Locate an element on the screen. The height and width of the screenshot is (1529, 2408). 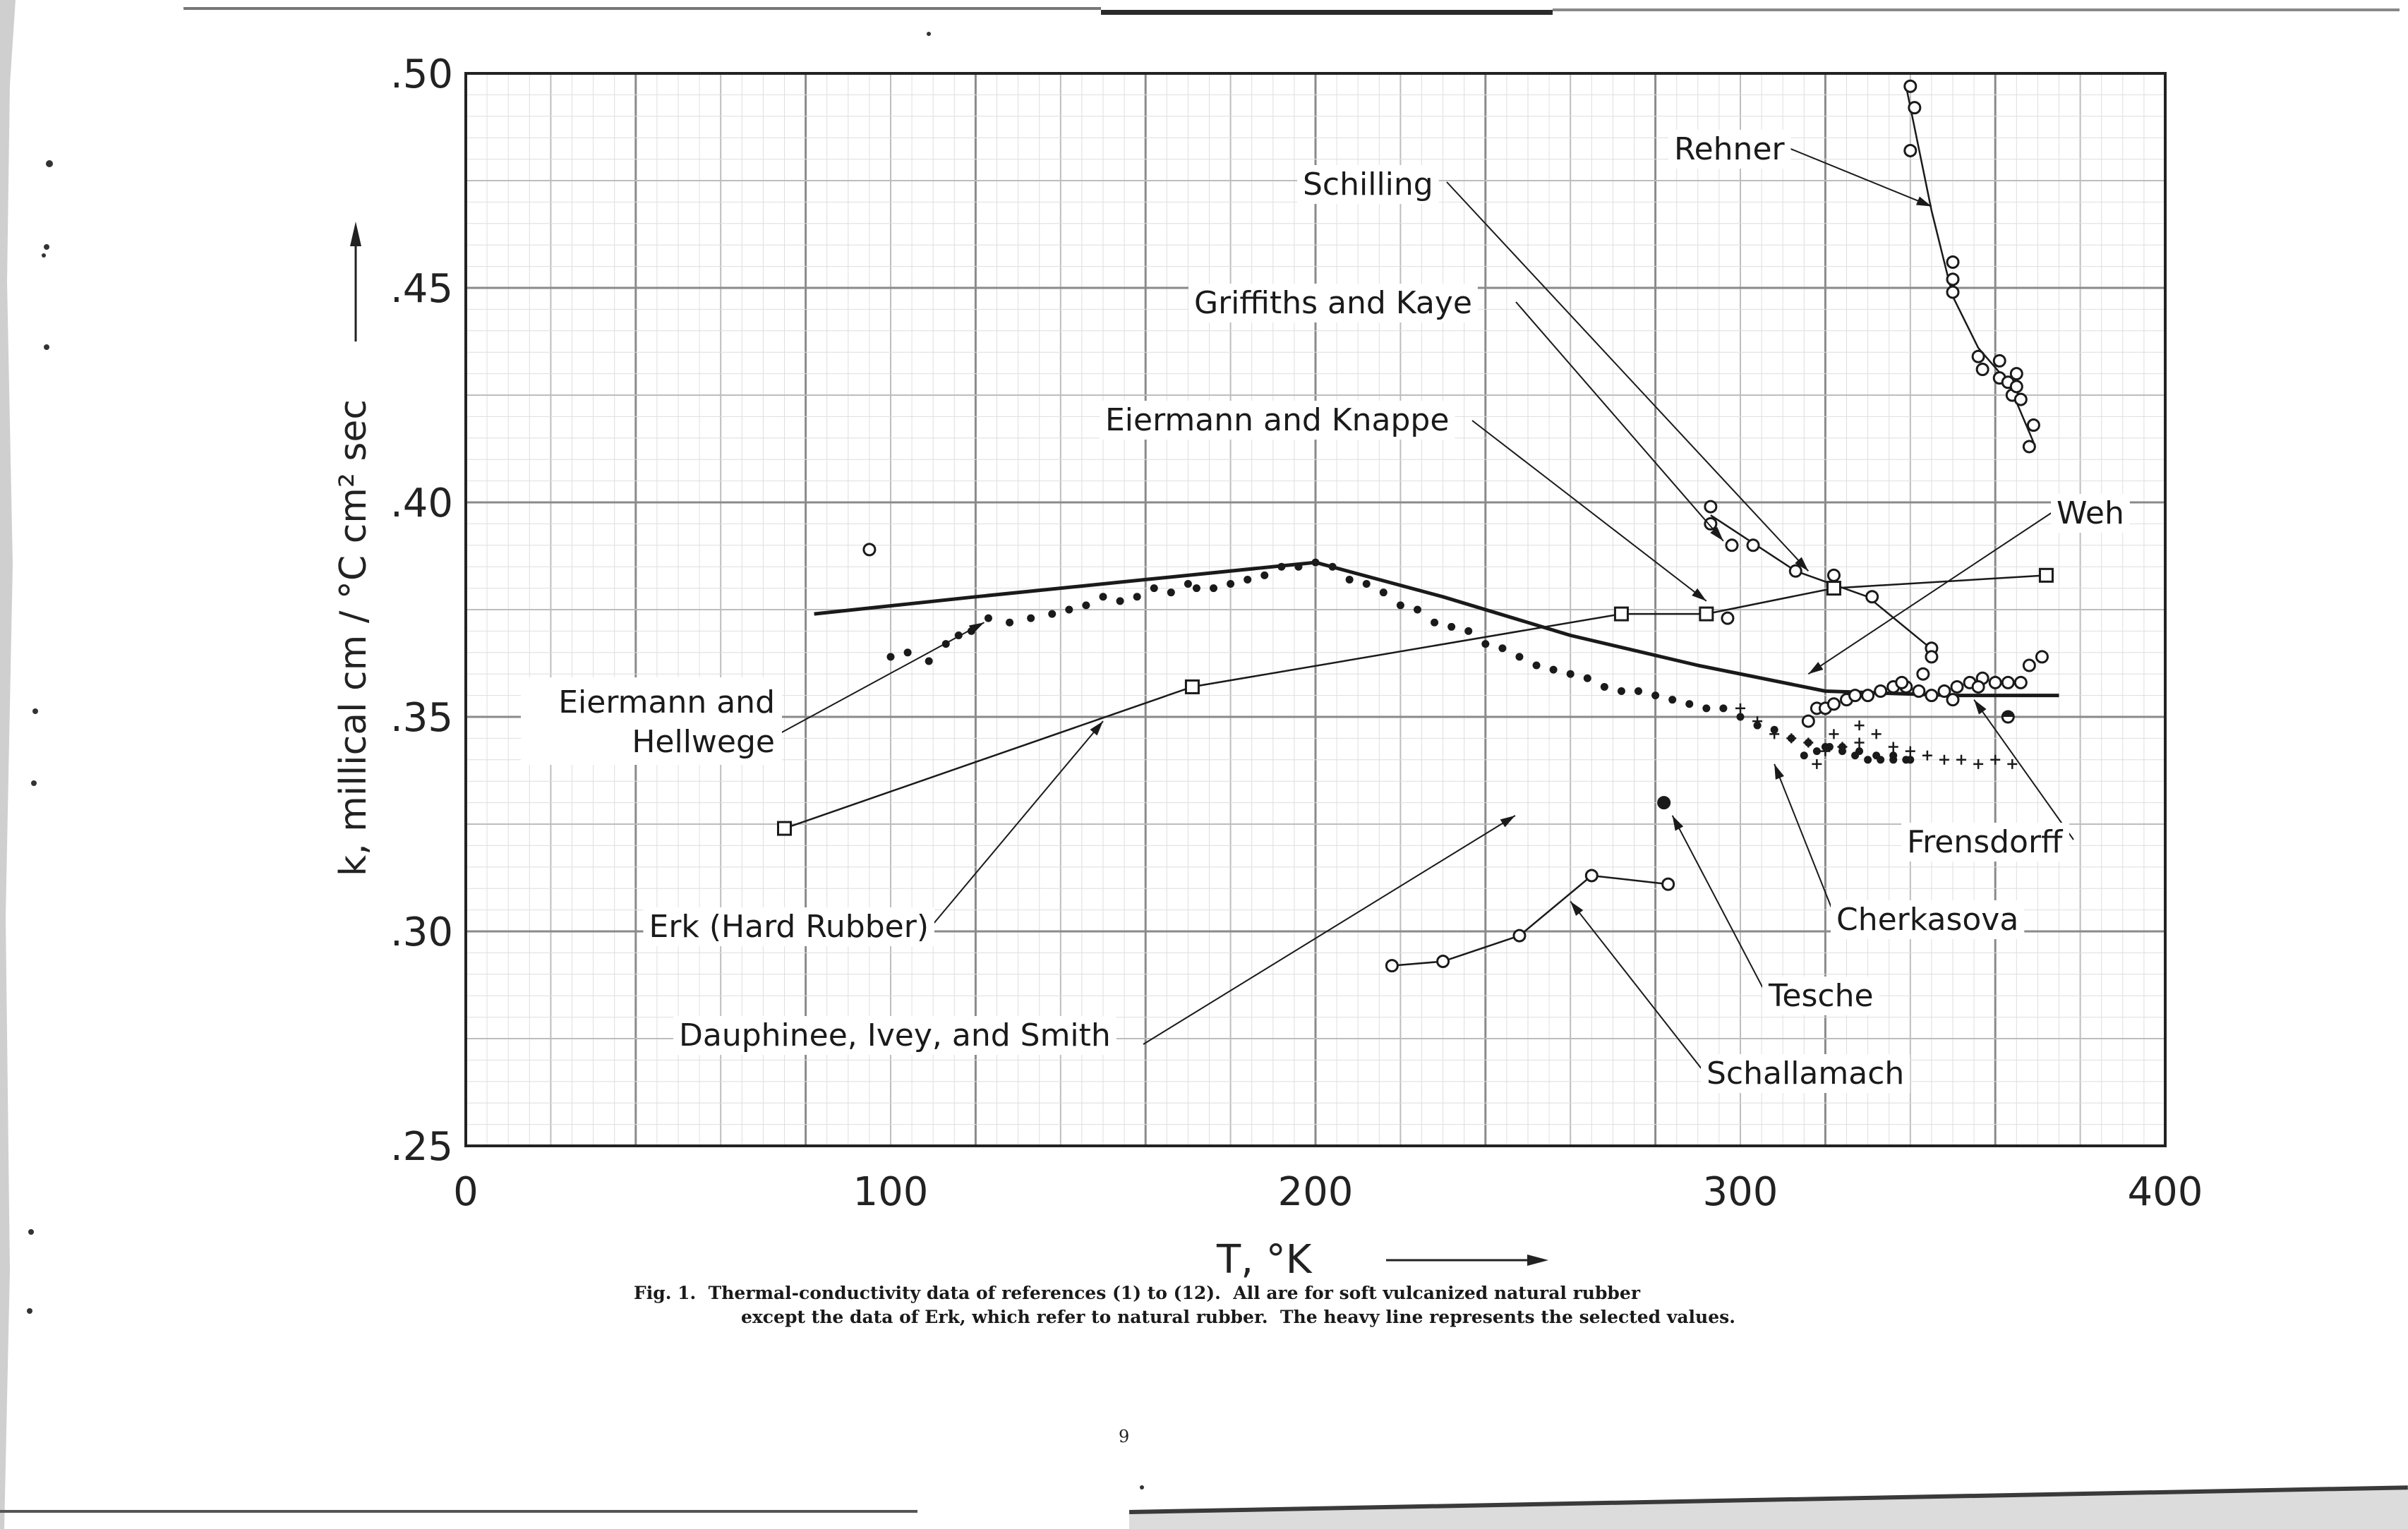
erk-hard-rubber-label: Erk (Hard Rubber) is located at coordinates (789, 927).